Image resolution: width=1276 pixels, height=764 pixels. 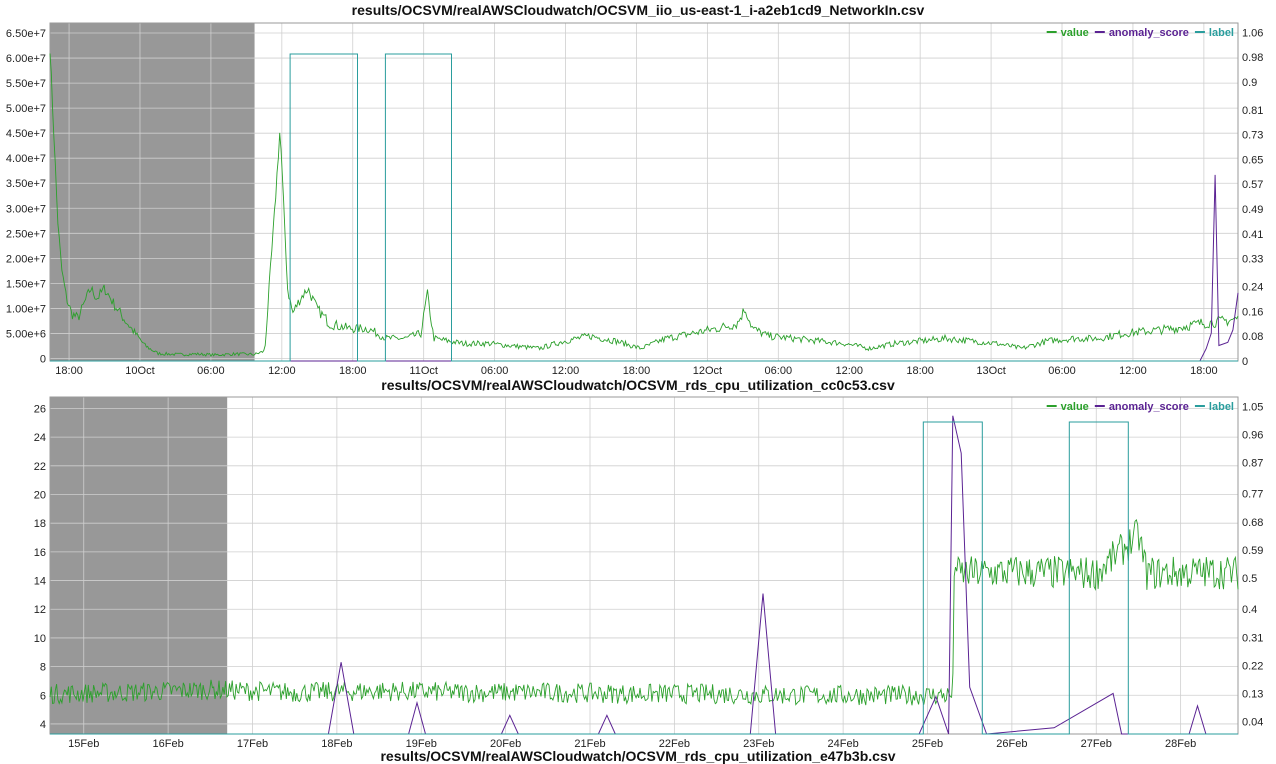 What do you see at coordinates (1252, 260) in the screenshot?
I see `chart-1-y-right-tick-label: 0.33` at bounding box center [1252, 260].